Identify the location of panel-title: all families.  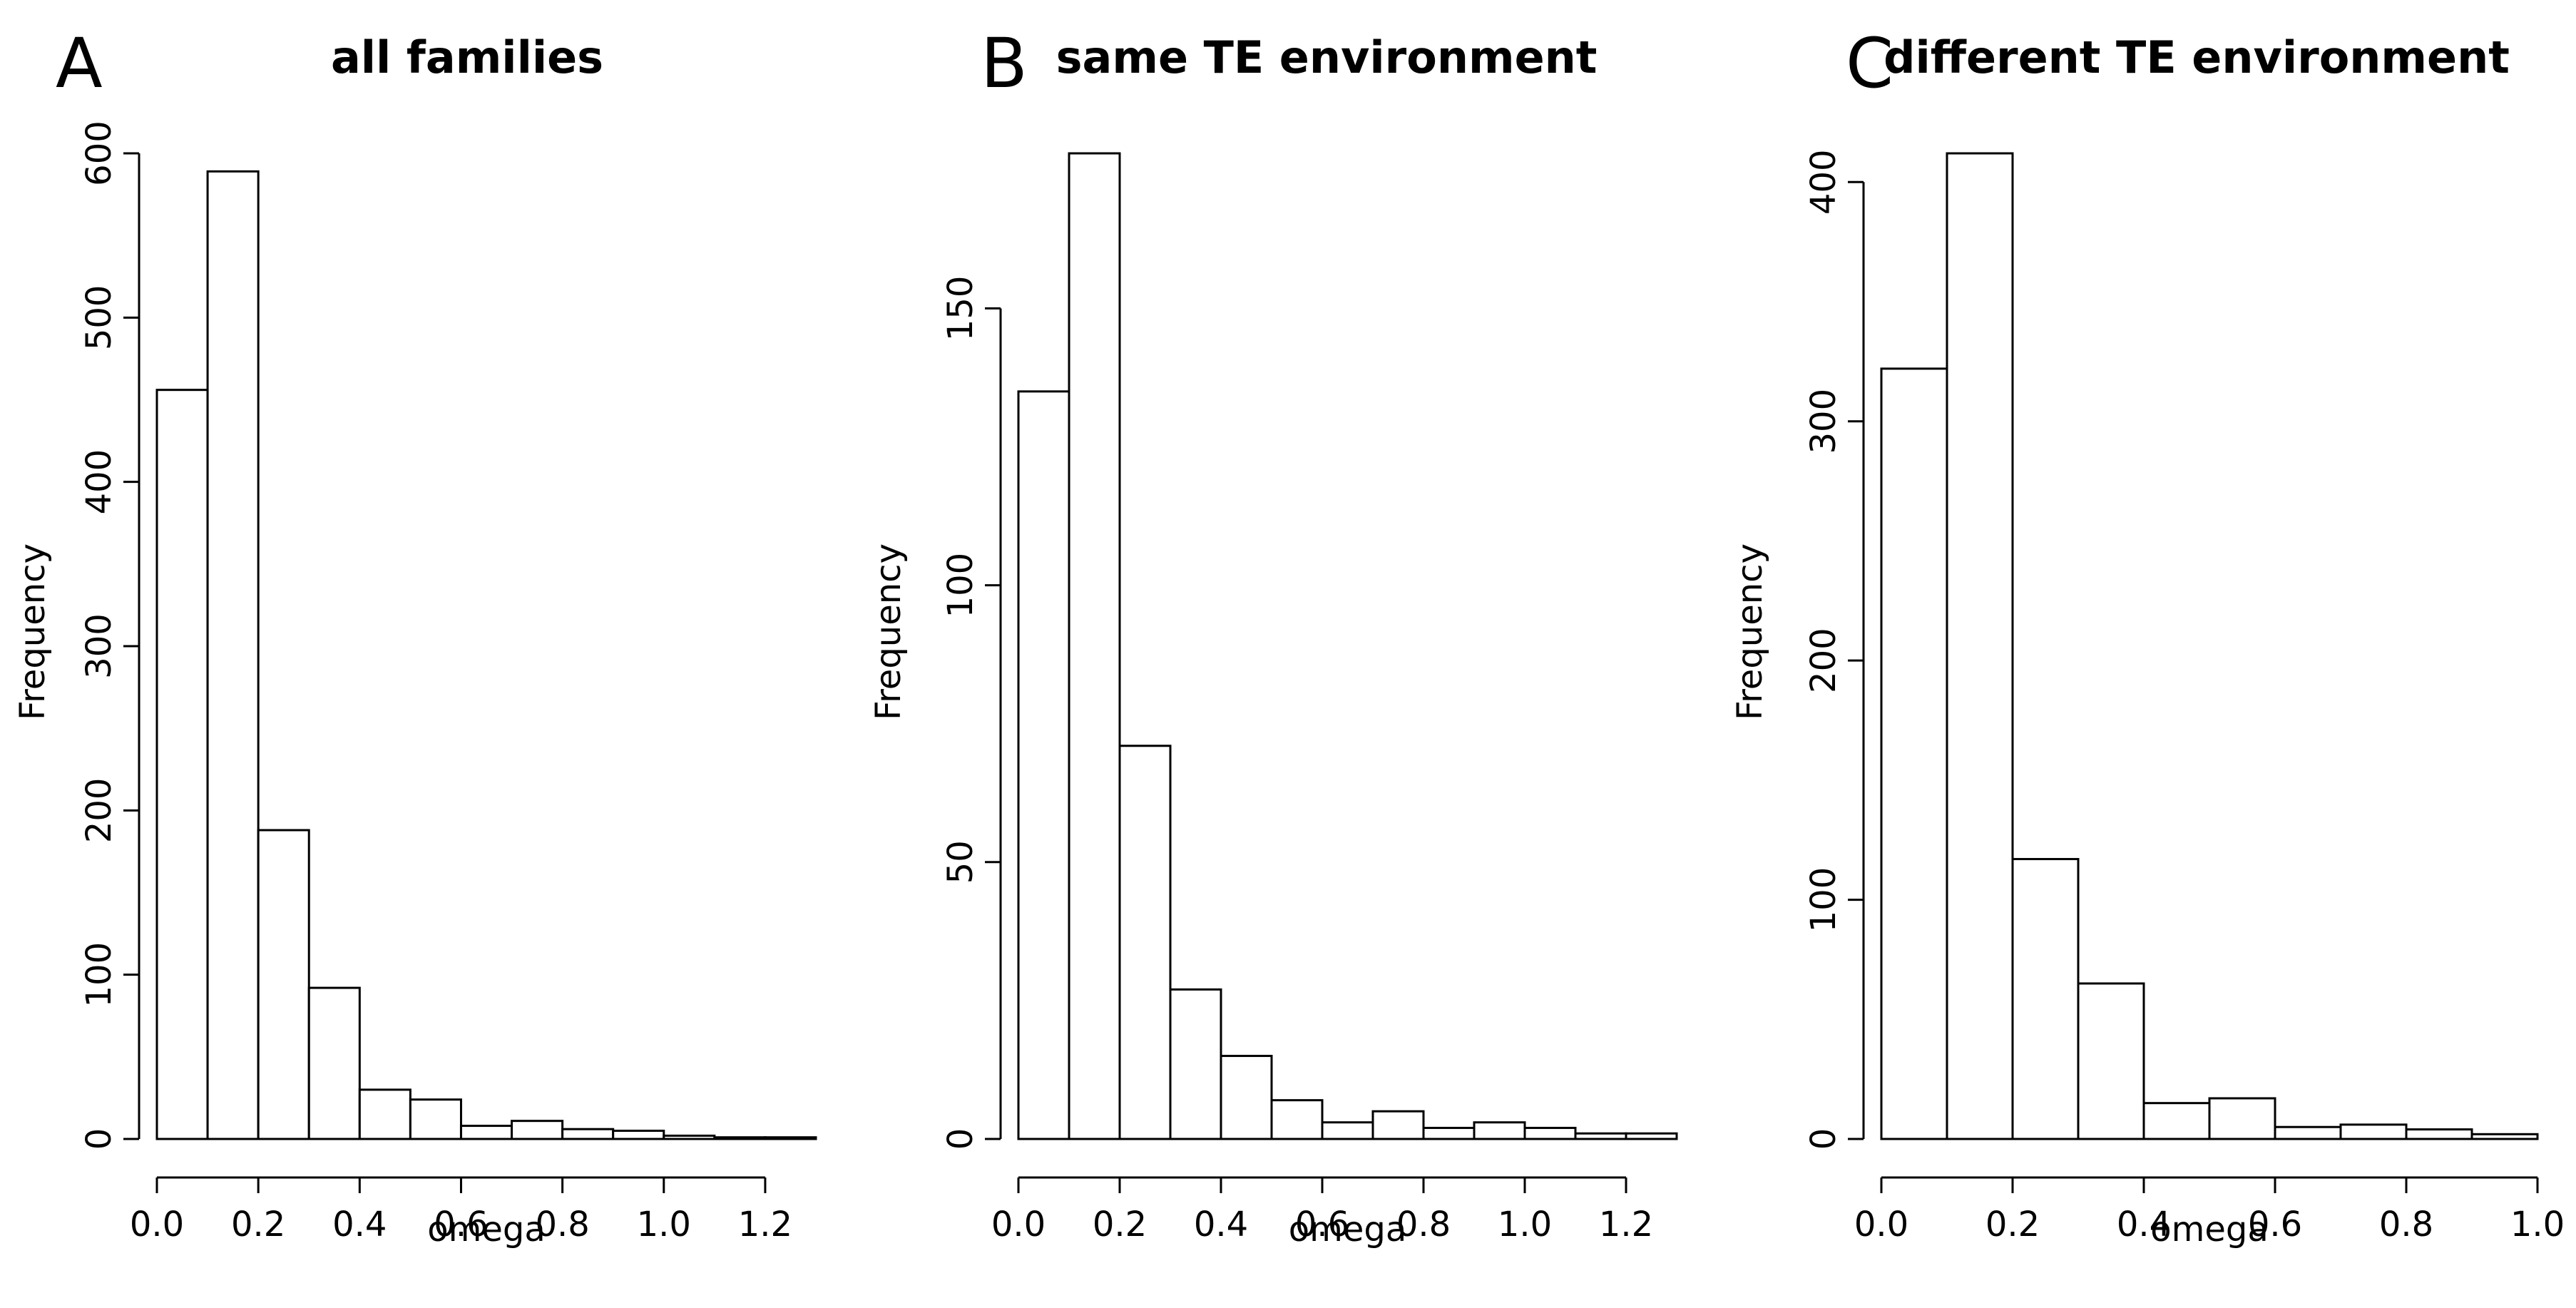
(467, 57).